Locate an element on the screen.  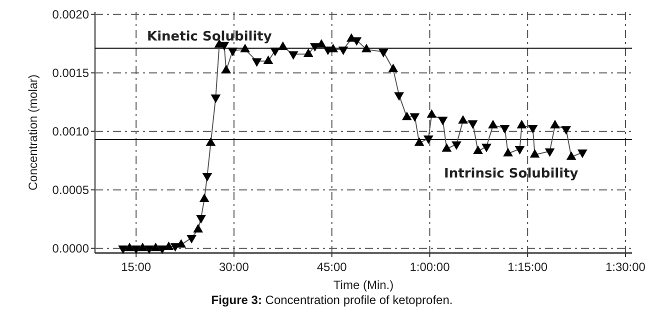
y-tick-label: 0.0015 is located at coordinates (71, 73).